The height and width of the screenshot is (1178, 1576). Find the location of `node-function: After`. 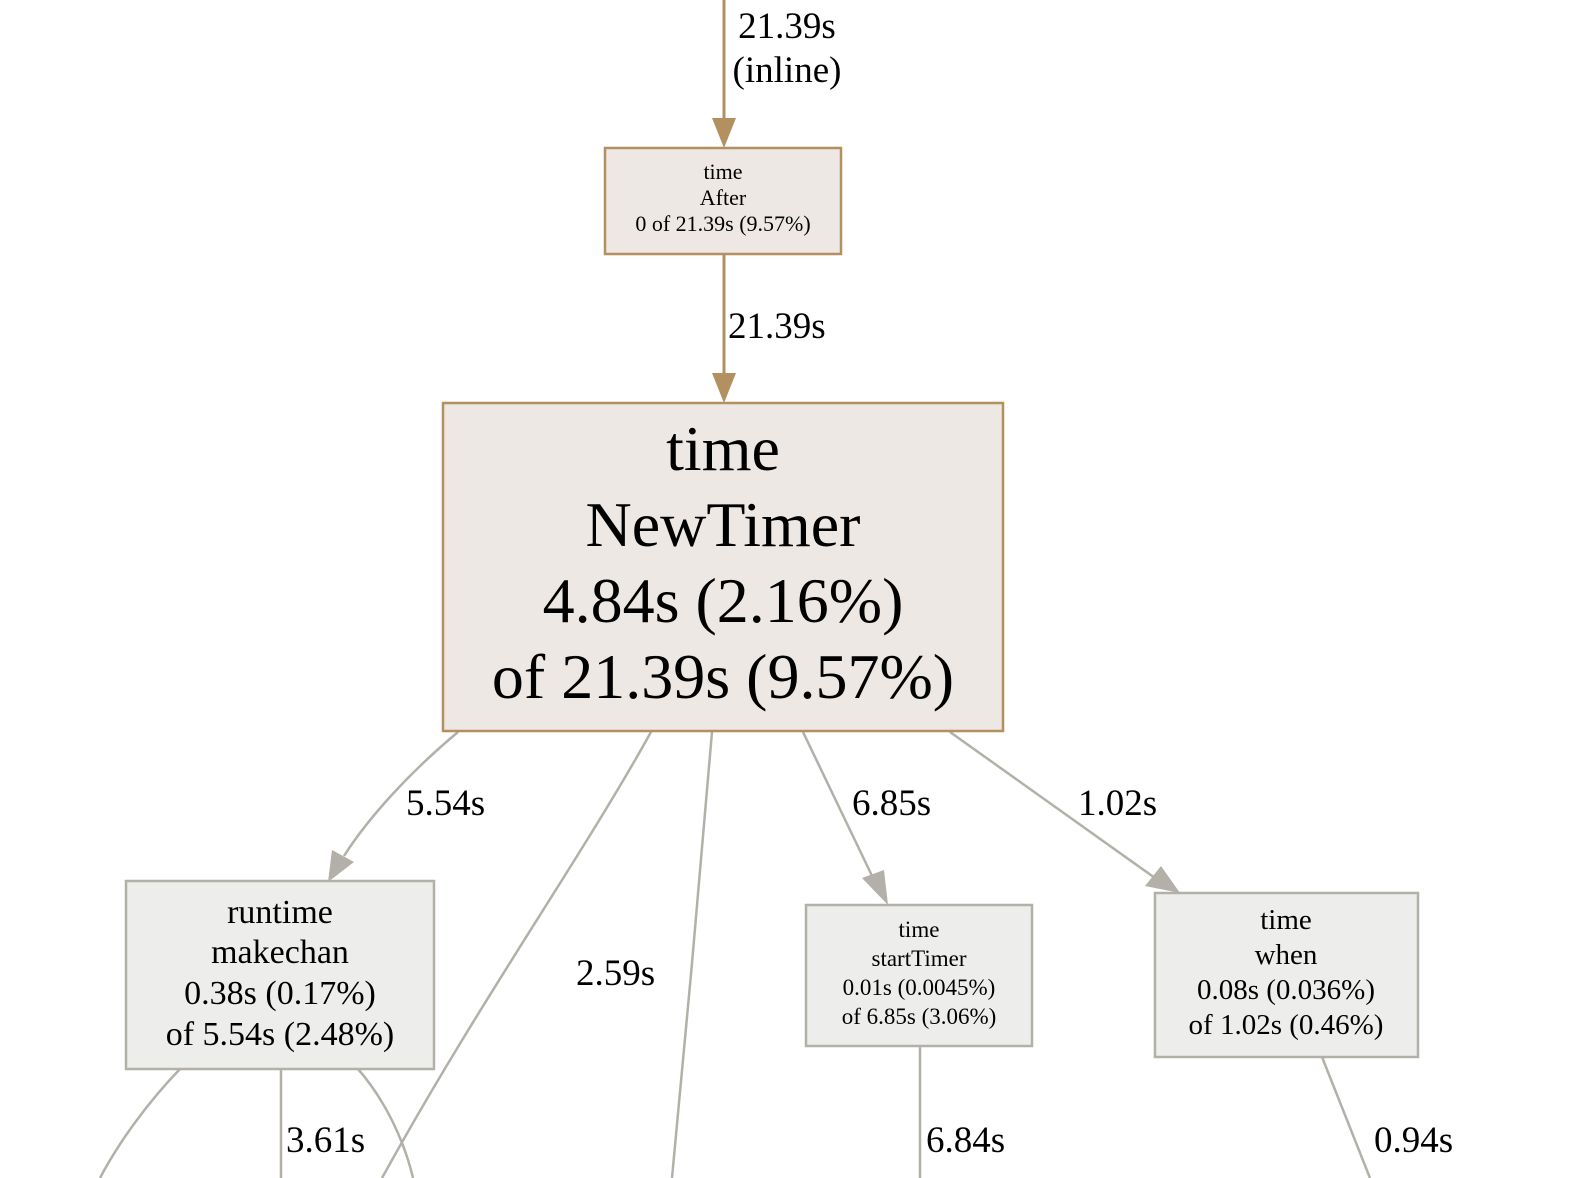

node-function: After is located at coordinates (723, 197).